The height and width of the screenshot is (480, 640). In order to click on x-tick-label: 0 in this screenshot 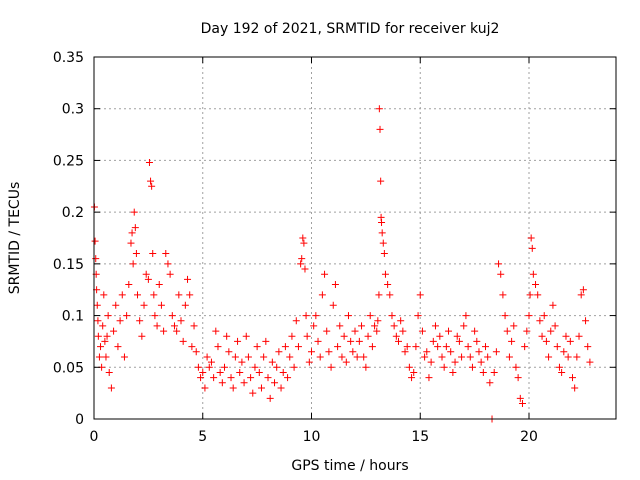, I will do `click(94, 437)`.